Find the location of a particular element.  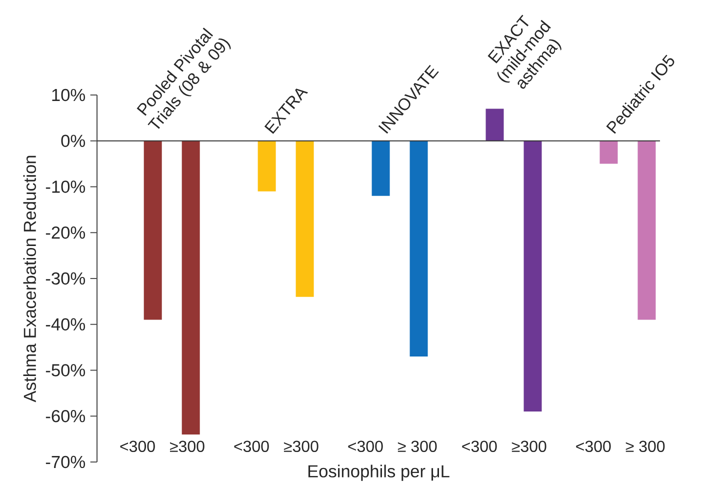

y-tick-label: -70% is located at coordinates (66, 462).